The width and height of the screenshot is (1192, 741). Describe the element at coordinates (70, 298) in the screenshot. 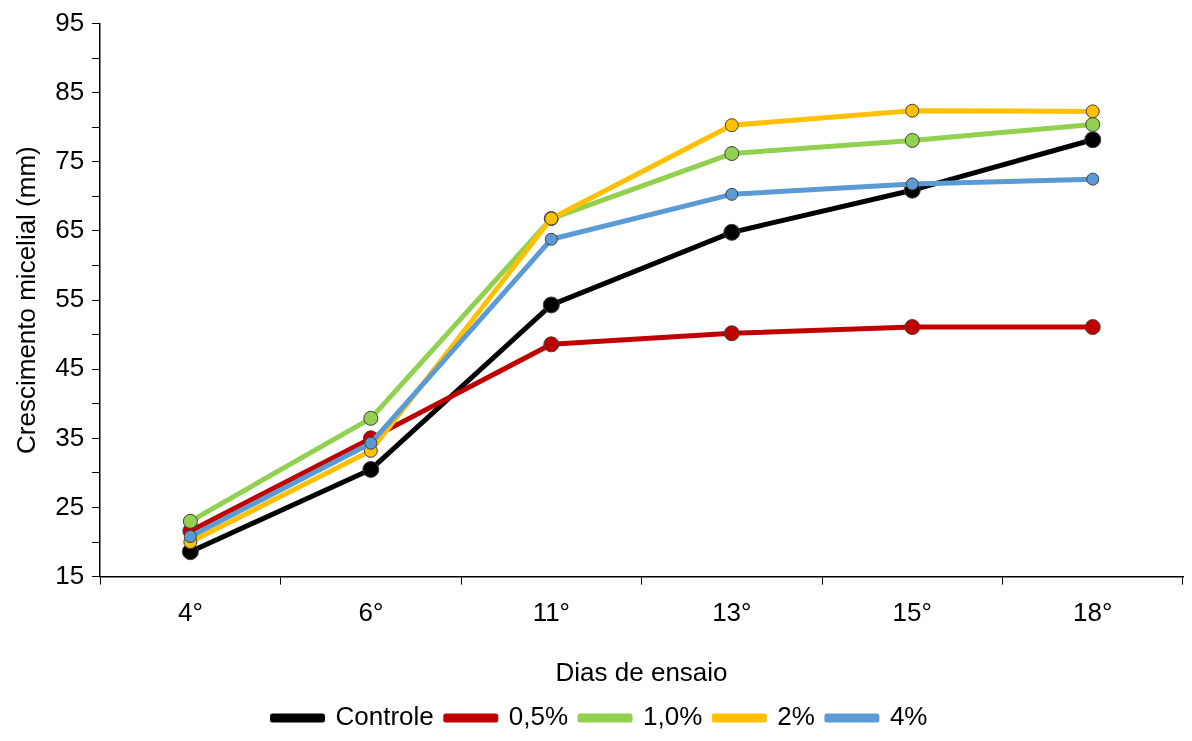

I see `y-tick-label: 55` at that location.